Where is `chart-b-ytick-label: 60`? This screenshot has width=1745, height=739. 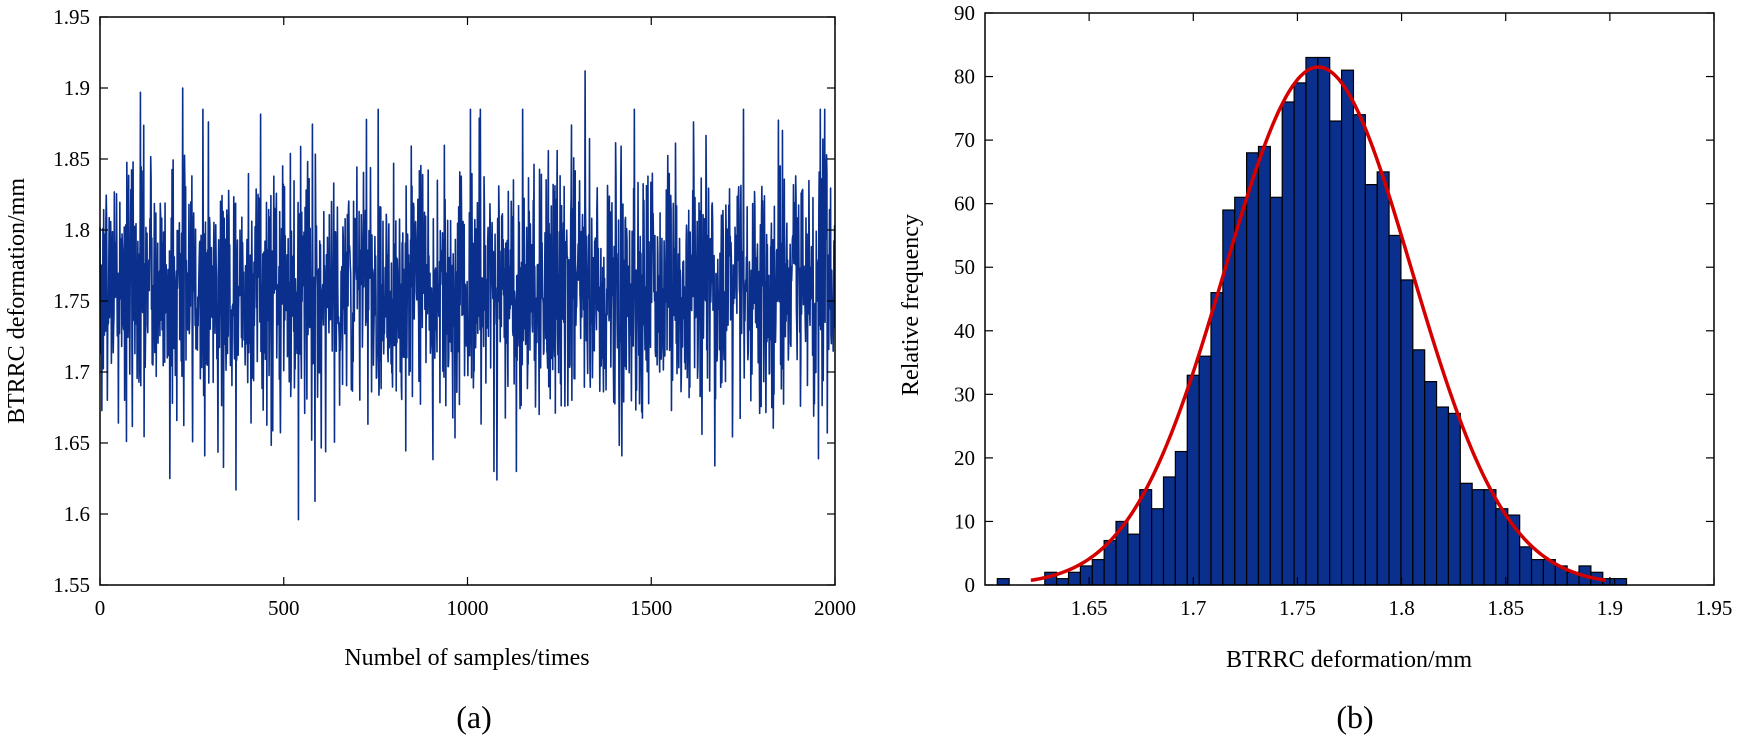
chart-b-ytick-label: 60 is located at coordinates (964, 204).